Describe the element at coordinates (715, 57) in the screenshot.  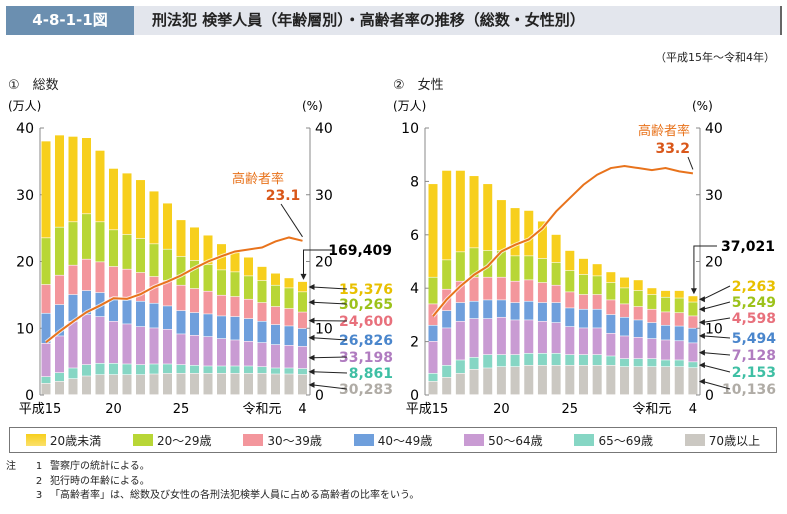
I see `period-label: （平成15年～令和4年）` at that location.